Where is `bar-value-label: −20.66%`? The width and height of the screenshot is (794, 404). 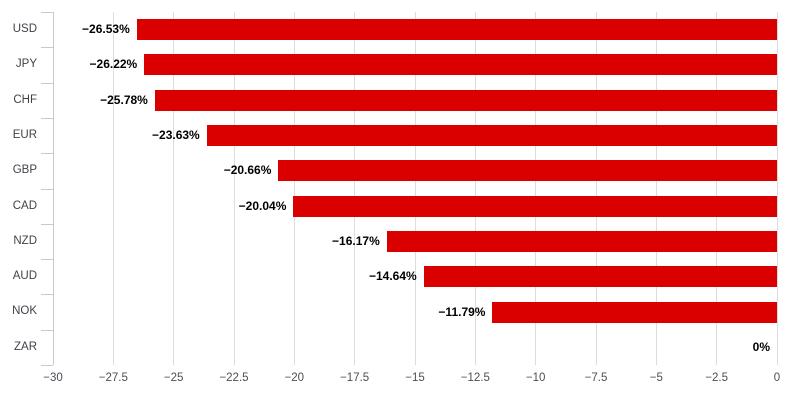
bar-value-label: −20.66% is located at coordinates (247, 170).